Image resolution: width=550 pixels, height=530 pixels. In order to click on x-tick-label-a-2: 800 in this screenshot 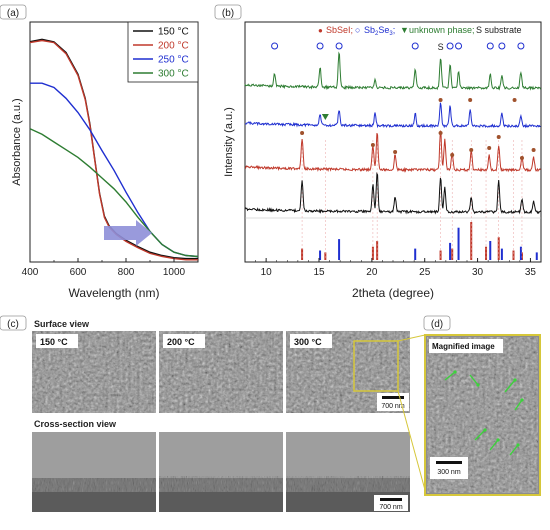, I will do `click(126, 272)`.